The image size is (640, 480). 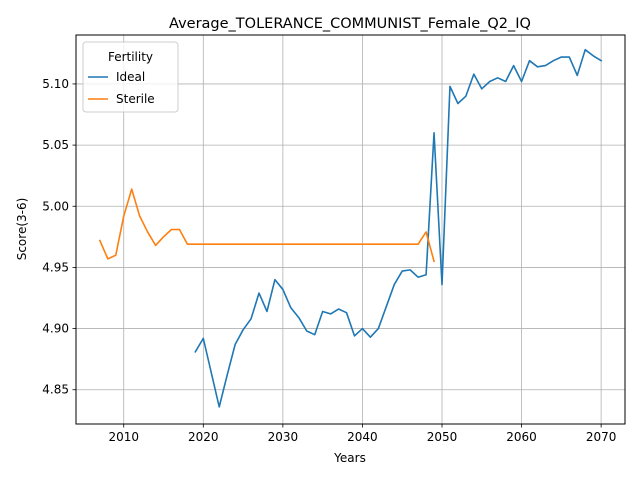 I want to click on chart-title: Average_TOLERANCE_COMMUNIST_Female_Q2_IQ, so click(x=350, y=24).